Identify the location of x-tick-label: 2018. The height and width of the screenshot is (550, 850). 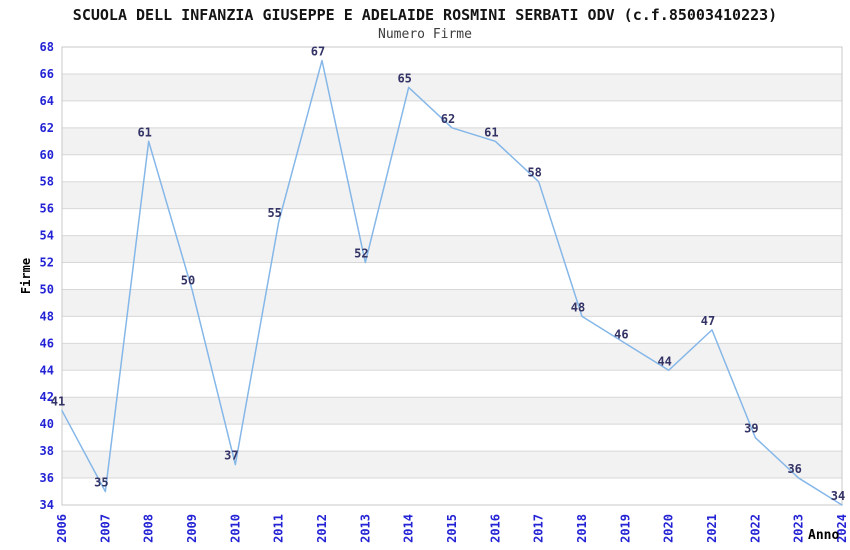
(582, 528).